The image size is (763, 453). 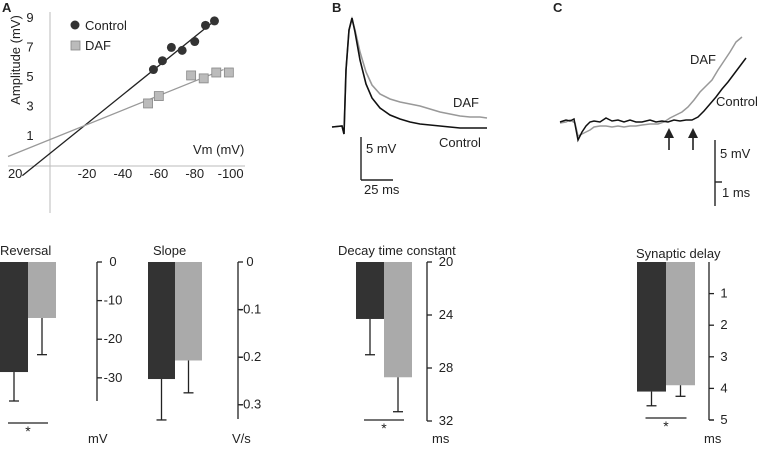 I want to click on x-tick-label: -60, so click(x=158, y=173).